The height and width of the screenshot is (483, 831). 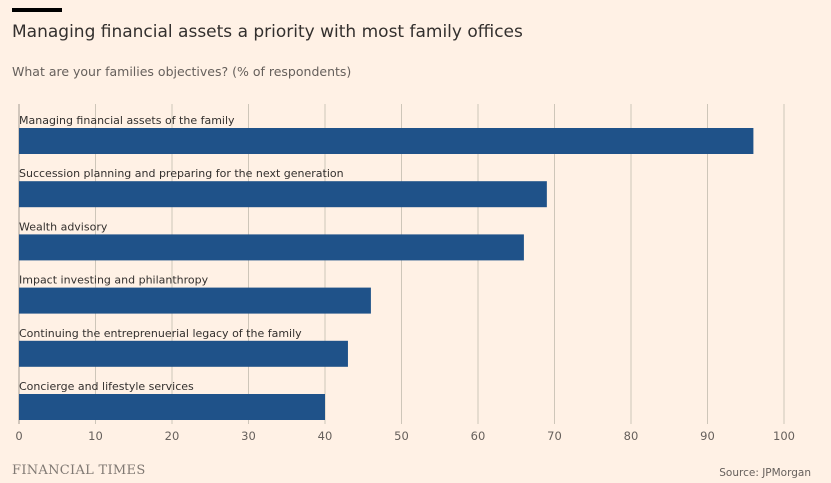 I want to click on x-axis-ticks: 0 10 20 30 40 50 60 70 80 90 100, so click(x=405, y=436).